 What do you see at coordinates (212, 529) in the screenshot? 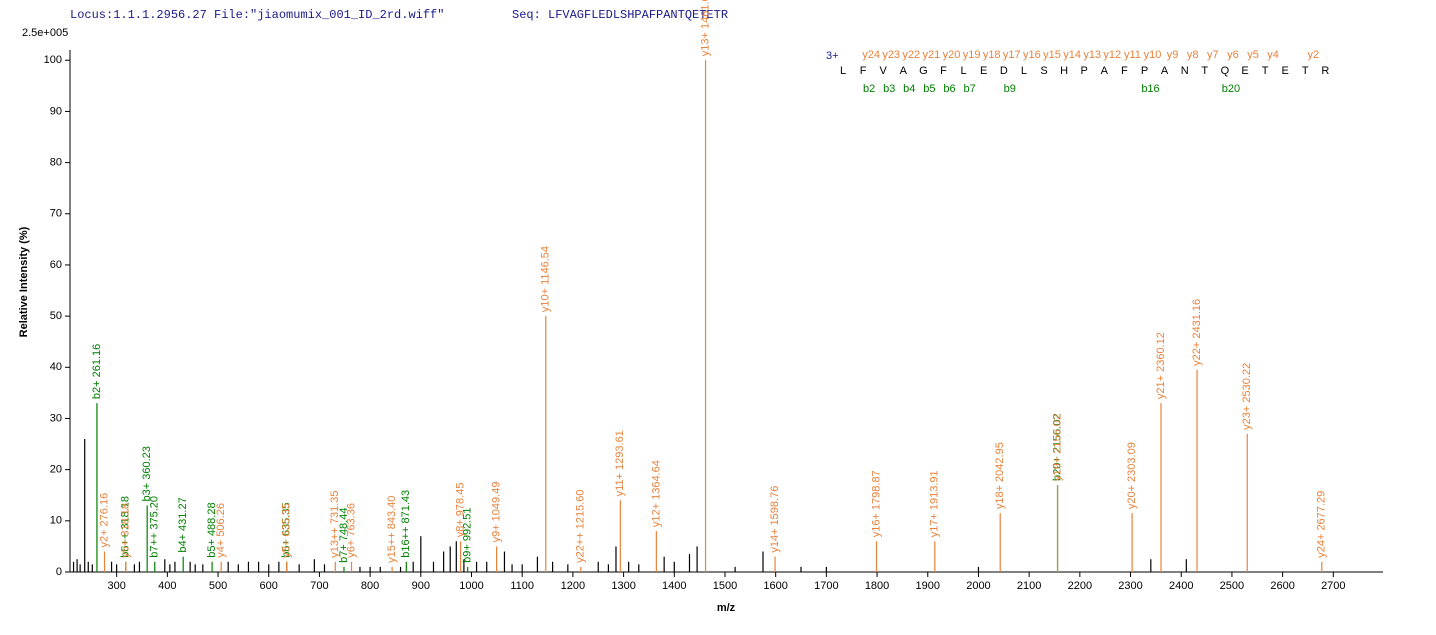
I see `peak-label: b5+ 488.28` at bounding box center [212, 529].